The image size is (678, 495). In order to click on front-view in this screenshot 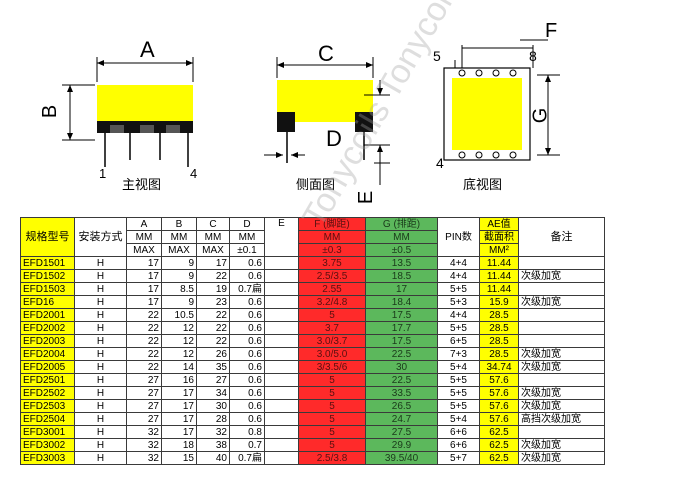, I will do `click(128, 112)`.